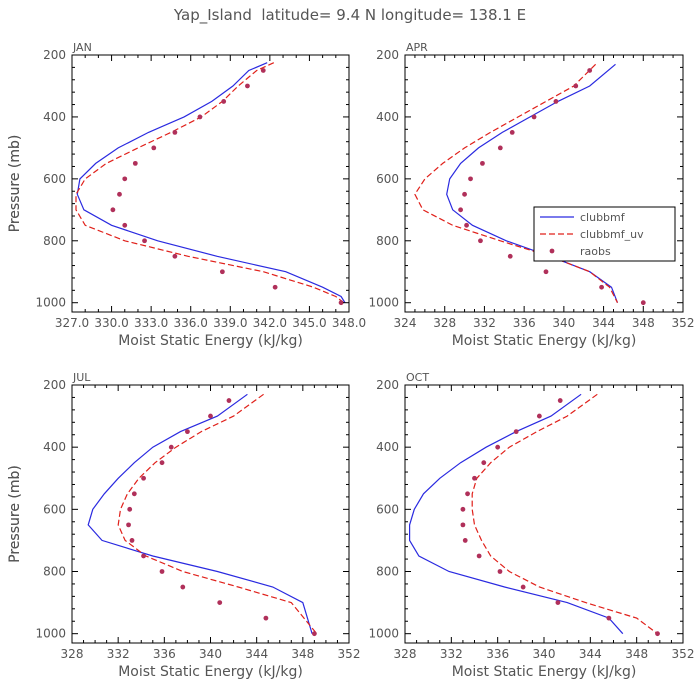 The image size is (700, 700). Describe the element at coordinates (82, 47) in the screenshot. I see `panel-title: JAN` at that location.